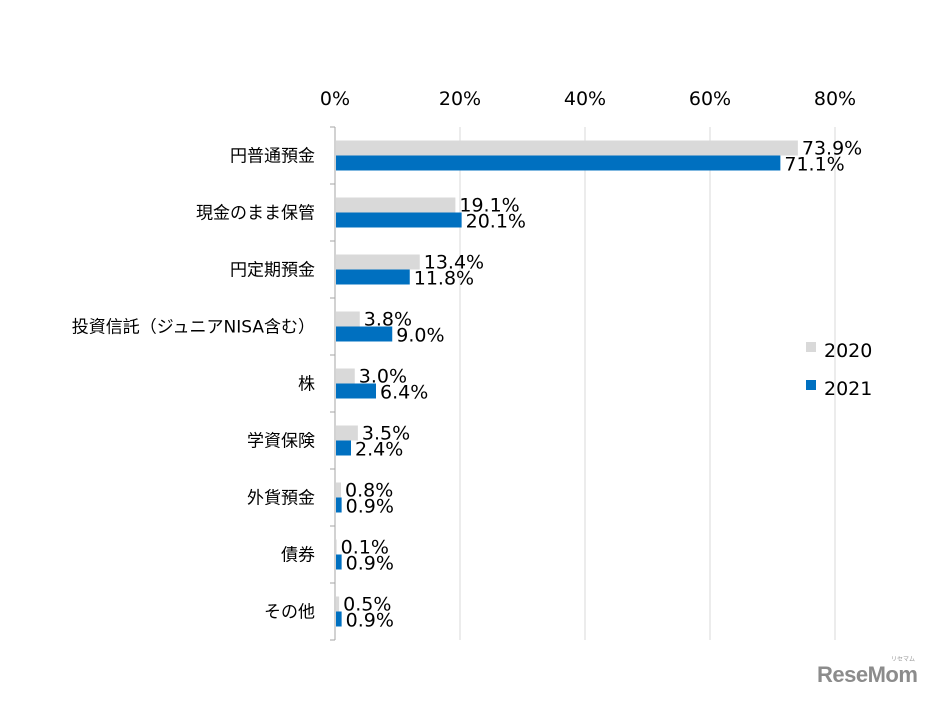 The width and height of the screenshot is (927, 701). What do you see at coordinates (814, 165) in the screenshot?
I see `data-label-2021: 71.1%` at bounding box center [814, 165].